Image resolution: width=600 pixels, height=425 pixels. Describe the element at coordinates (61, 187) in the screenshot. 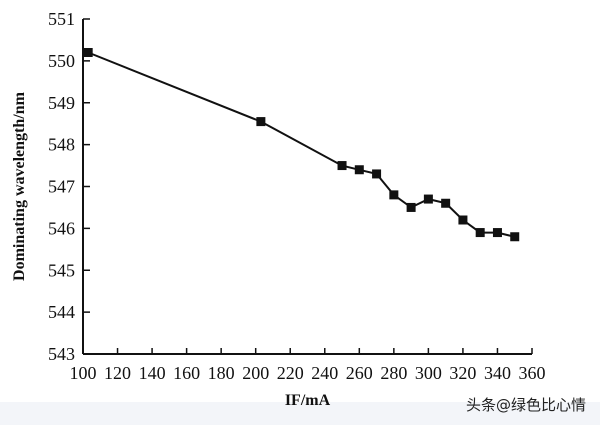

I see `y-tick-label: 547` at that location.